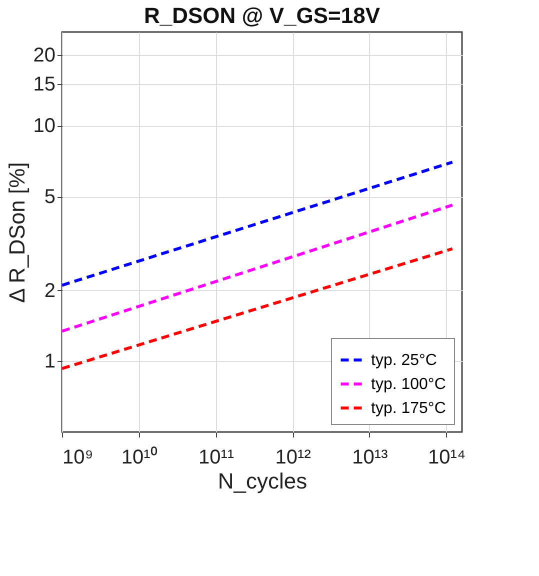 This screenshot has width=539, height=576. I want to click on x-axis-title: N_cycles, so click(263, 481).